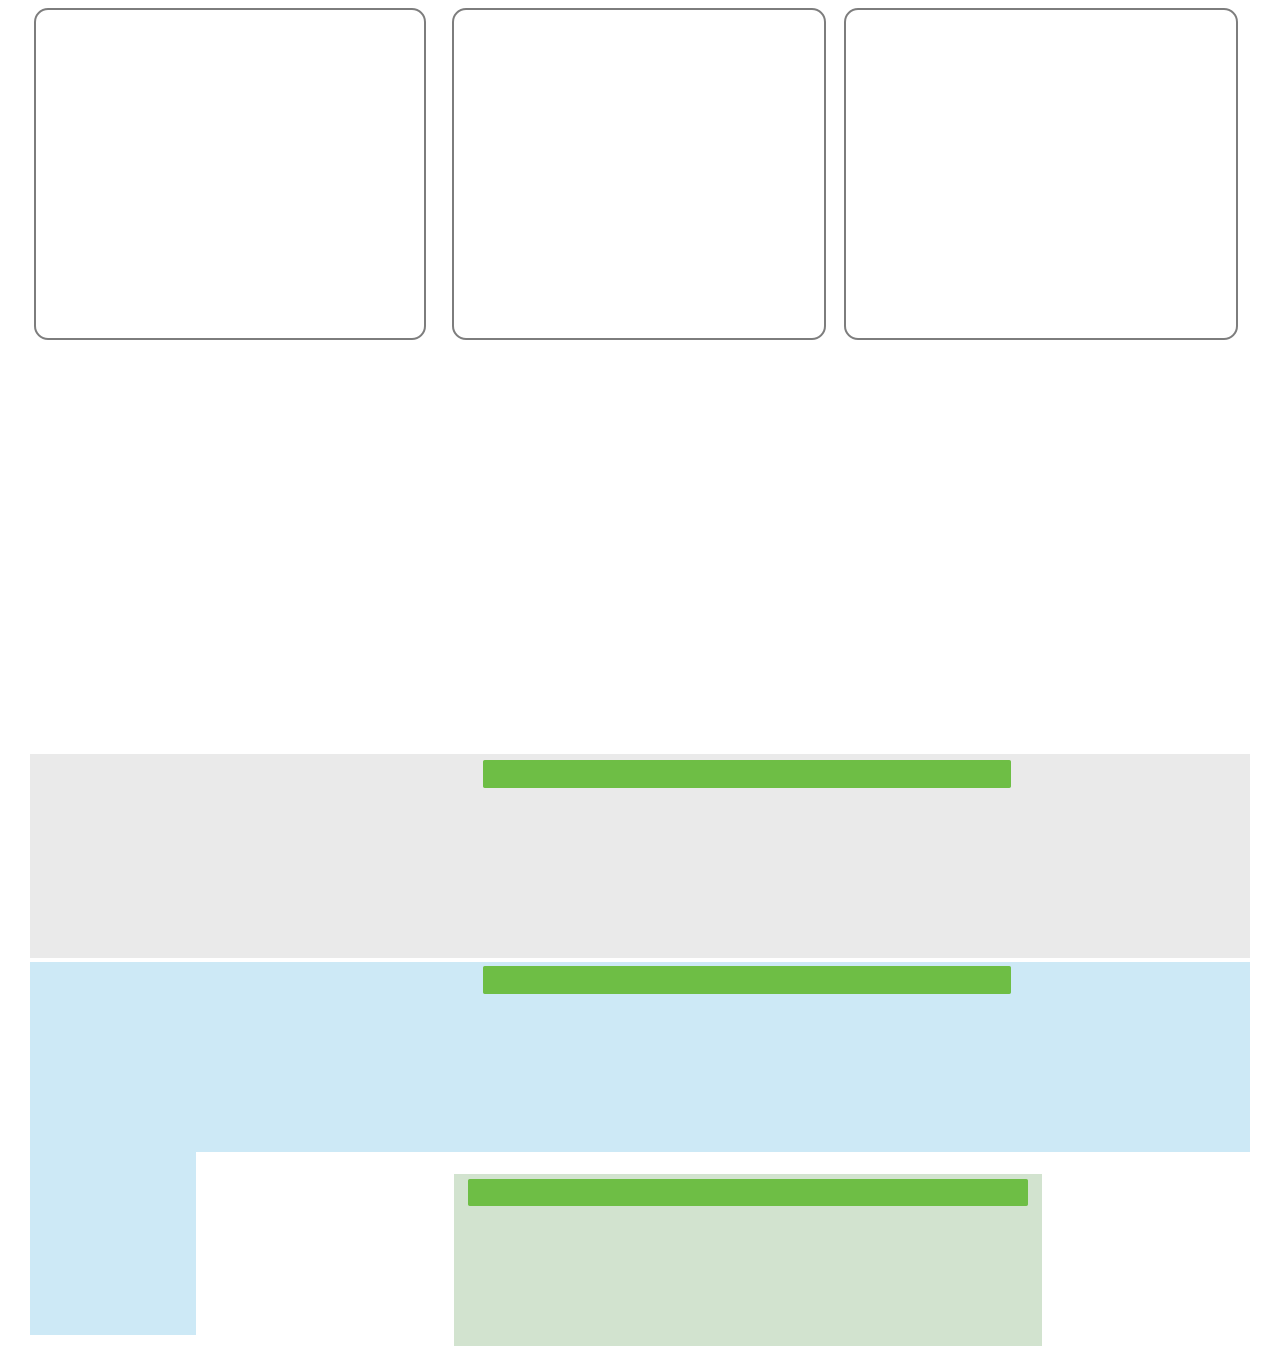 The height and width of the screenshot is (1349, 1280). What do you see at coordinates (1166, 1281) in the screenshot?
I see `dose-curve-legend` at bounding box center [1166, 1281].